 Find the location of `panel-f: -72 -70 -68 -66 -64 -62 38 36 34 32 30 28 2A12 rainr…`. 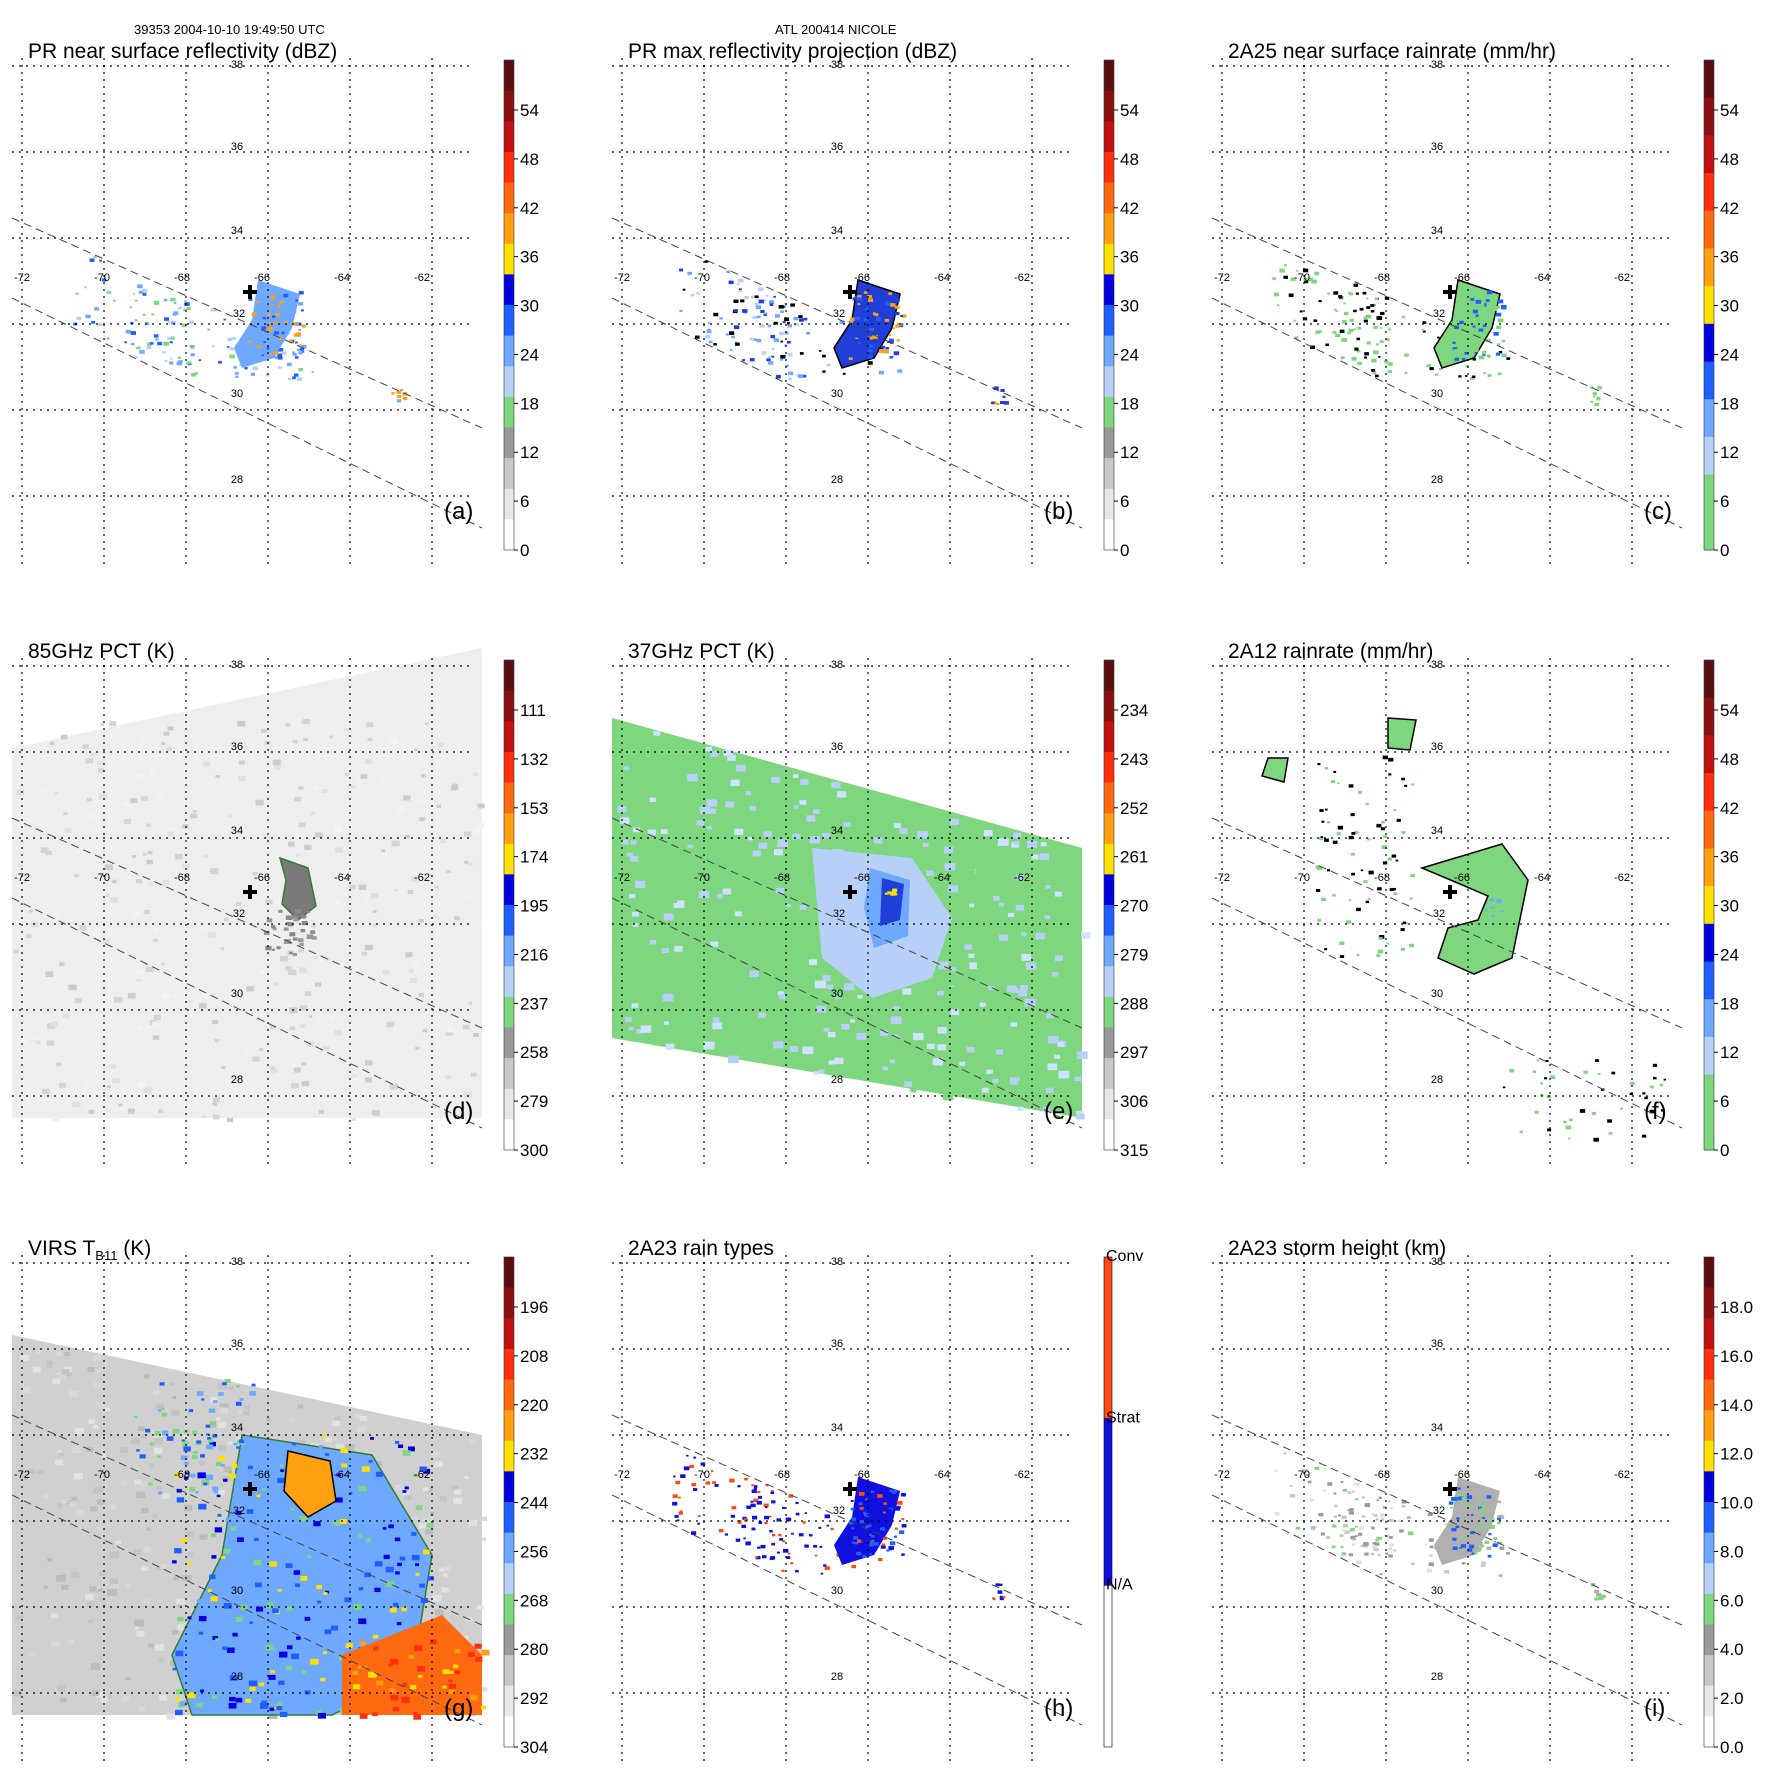

panel-f: -72 -70 -68 -66 -64 -62 38 36 34 32 30 28 2A12 rainr… is located at coordinates (1469, 893).